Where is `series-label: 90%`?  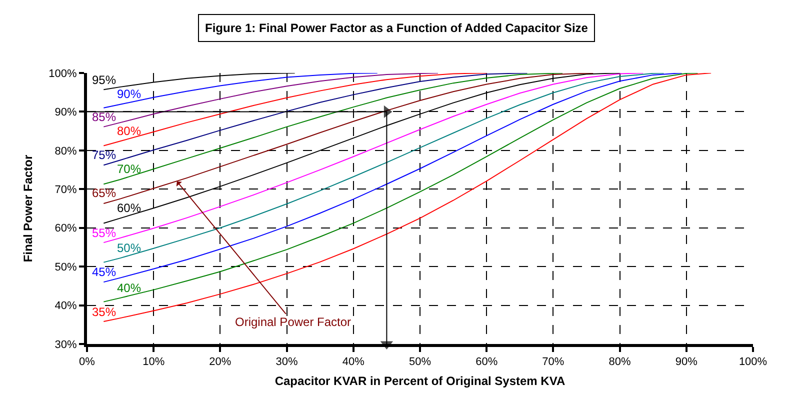 series-label: 90% is located at coordinates (129, 94).